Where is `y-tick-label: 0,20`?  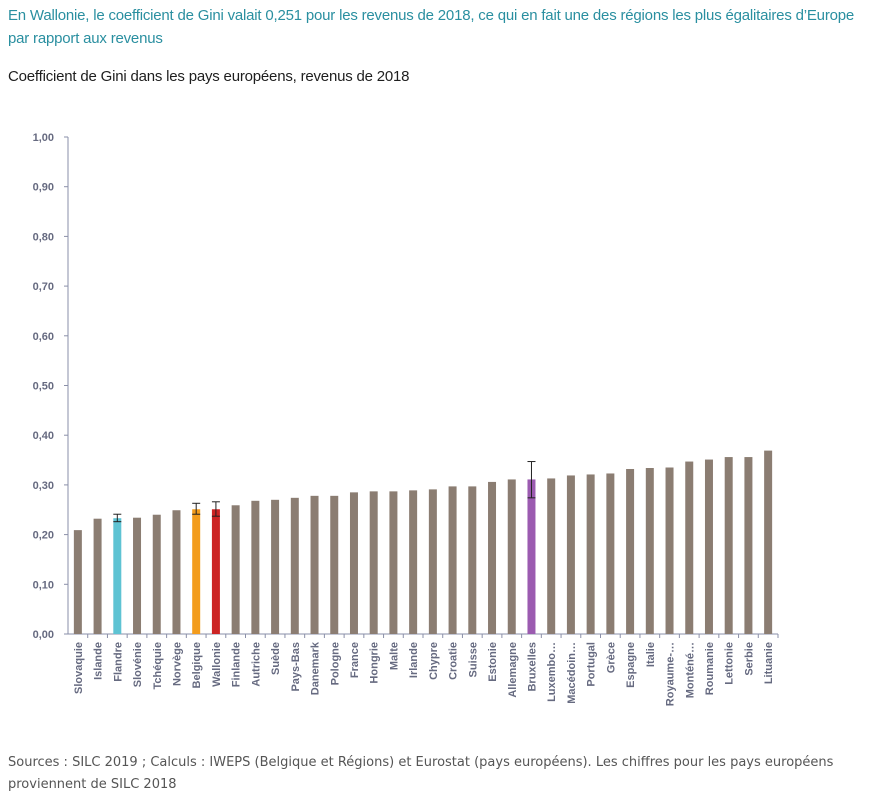 y-tick-label: 0,20 is located at coordinates (43, 536).